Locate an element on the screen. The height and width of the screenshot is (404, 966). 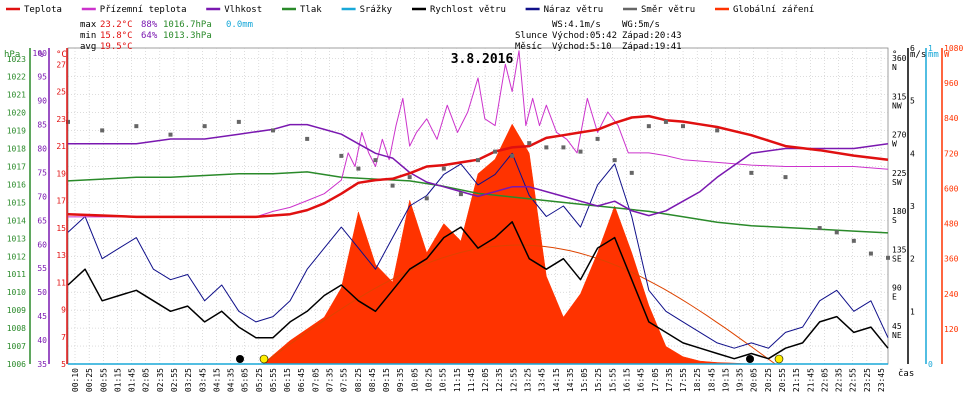
solar-tick-label: 960 is located at coordinates (951, 83).